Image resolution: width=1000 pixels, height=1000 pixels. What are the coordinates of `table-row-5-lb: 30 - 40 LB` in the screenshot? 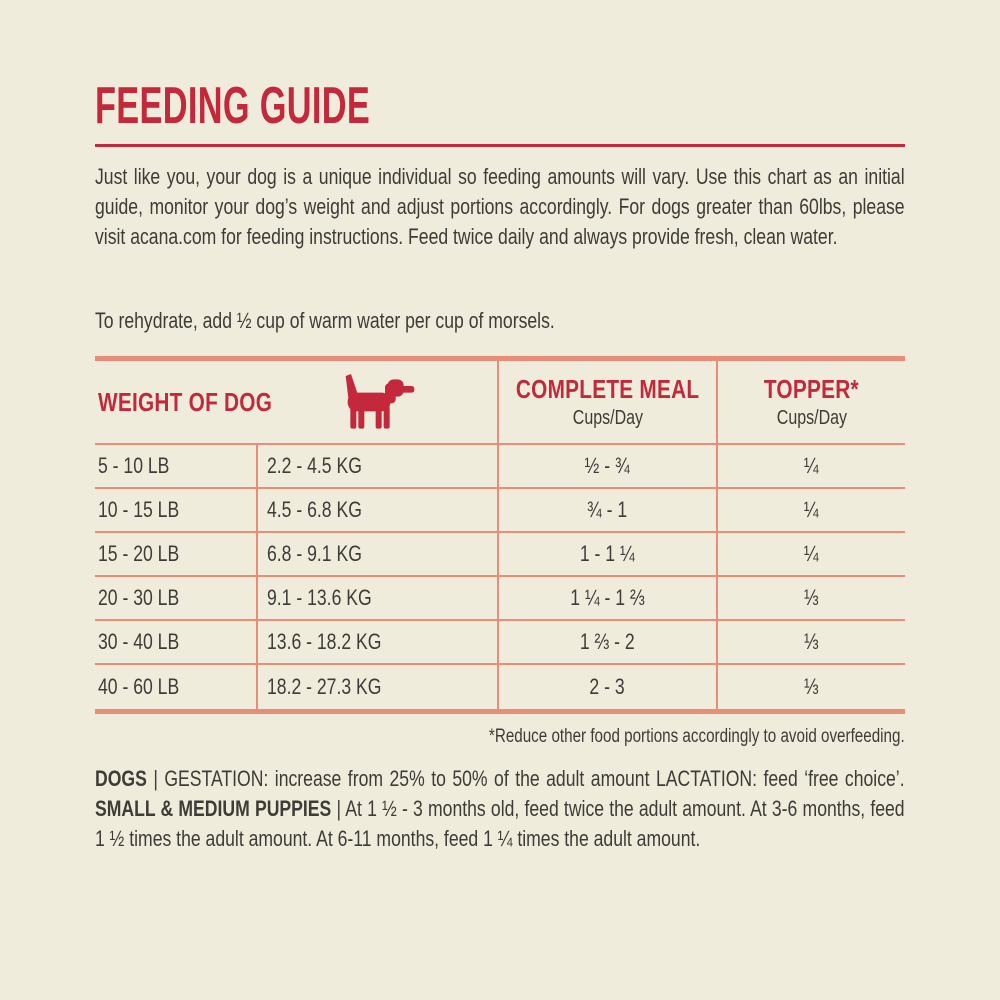 It's located at (175, 643).